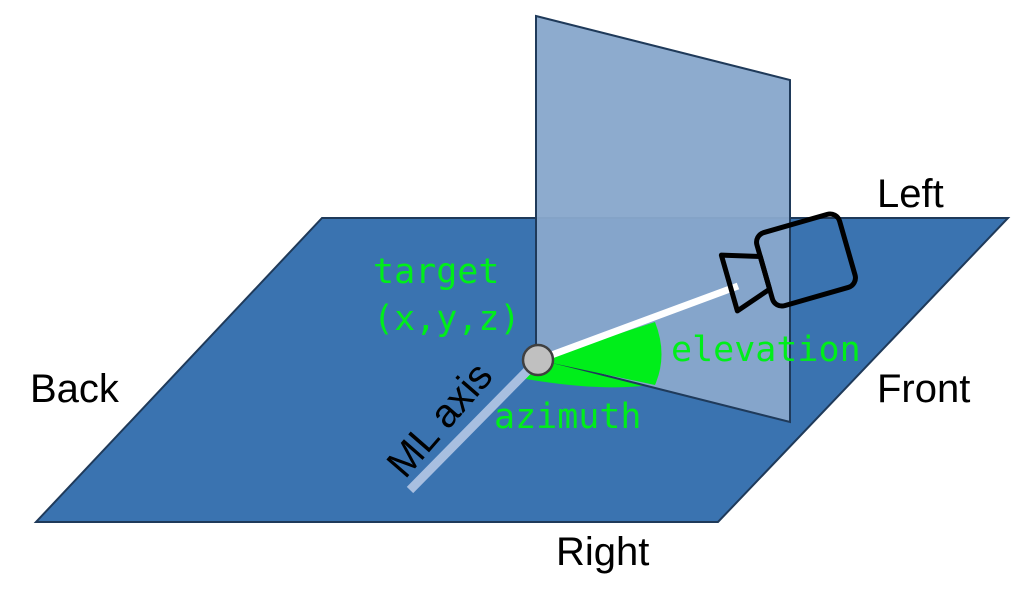 The height and width of the screenshot is (603, 1036). What do you see at coordinates (568, 417) in the screenshot?
I see `azimuth-label: azimuth` at bounding box center [568, 417].